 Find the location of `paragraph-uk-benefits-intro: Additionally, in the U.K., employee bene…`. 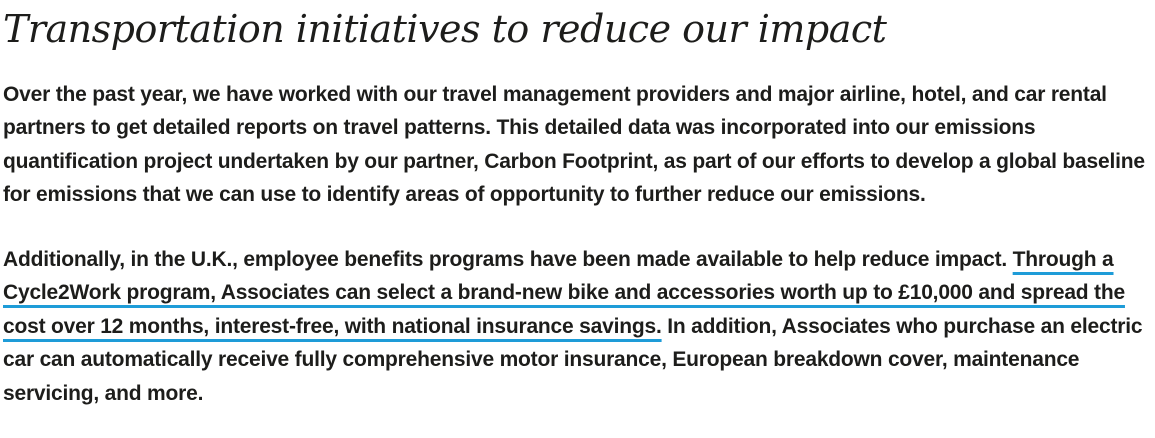

paragraph-uk-benefits-intro: Additionally, in the U.K., employee bene… is located at coordinates (508, 259).